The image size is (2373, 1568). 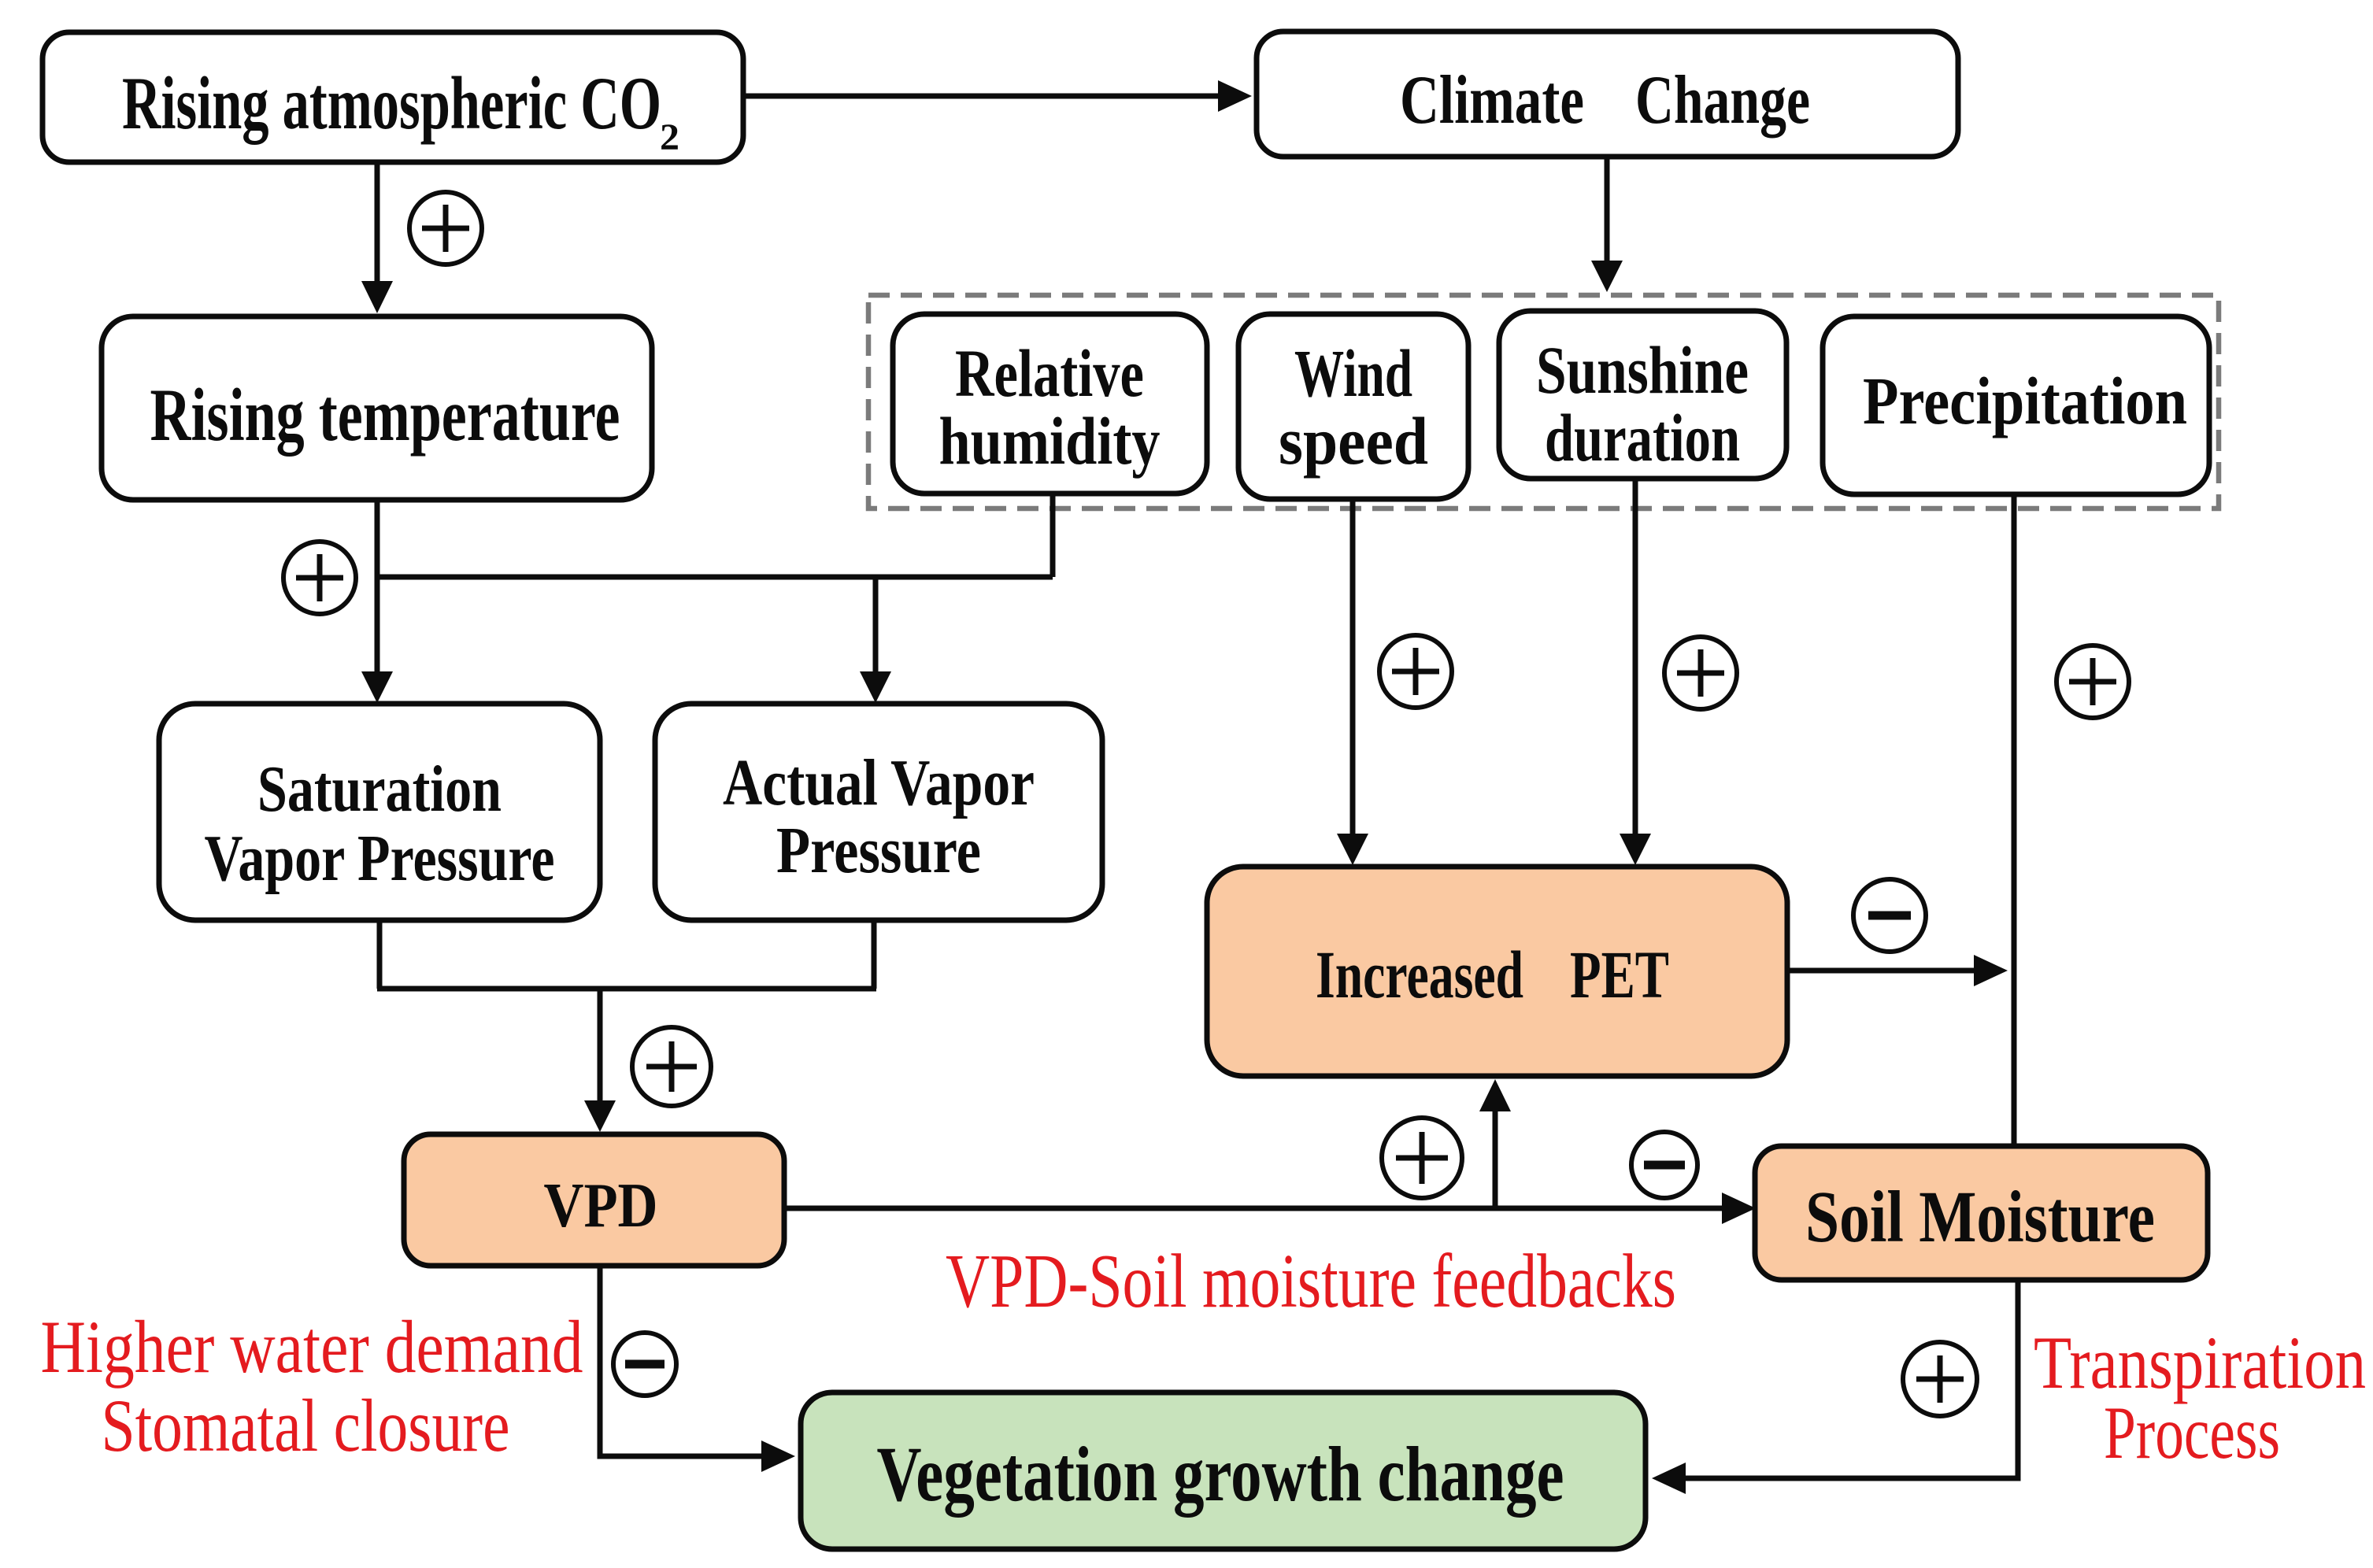 I want to click on svg-text: Increased, so click(x=1419, y=974).